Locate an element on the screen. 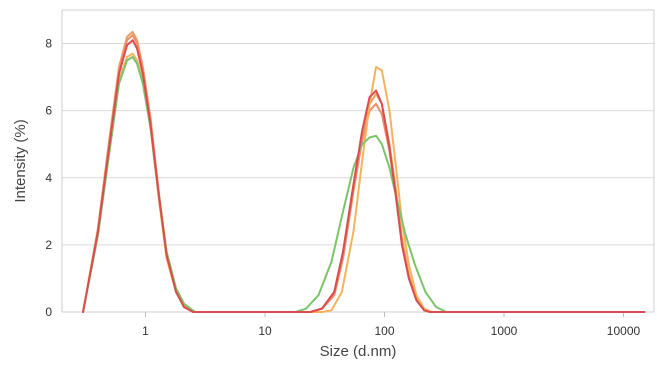 This screenshot has width=657, height=365. x-tick-label: 1000 is located at coordinates (504, 331).